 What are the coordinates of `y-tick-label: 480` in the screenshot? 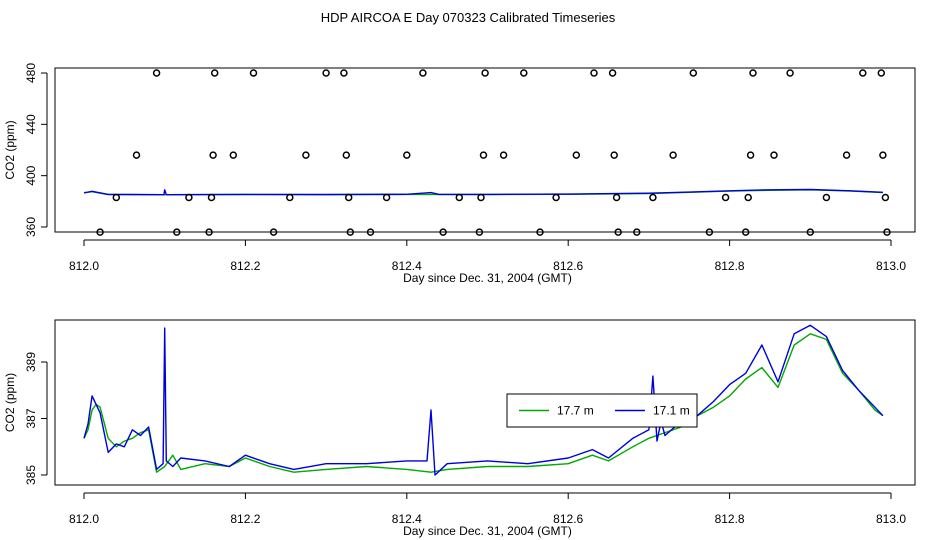 It's located at (31, 73).